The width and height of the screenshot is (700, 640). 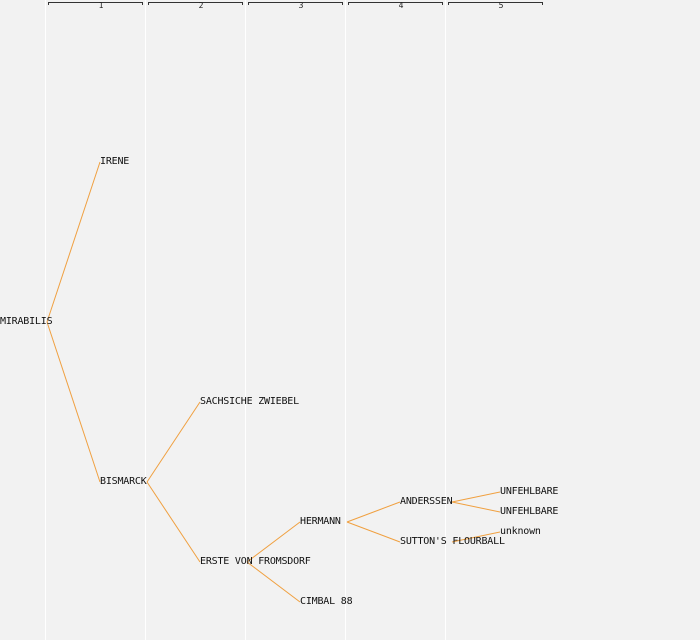 I want to click on edge-hermann-anderssen, so click(x=373, y=512).